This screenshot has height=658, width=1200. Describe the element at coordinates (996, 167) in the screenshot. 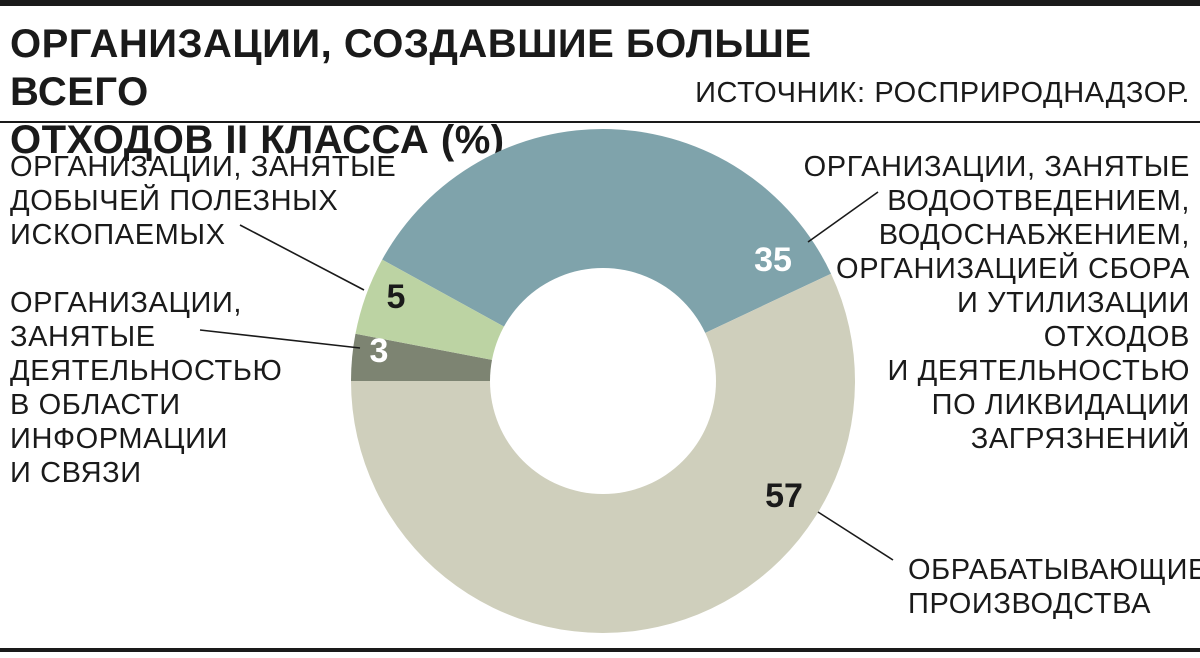

I see `label-water-line: ОРГАНИЗАЦИИ, ЗАНЯТЫЕ` at that location.